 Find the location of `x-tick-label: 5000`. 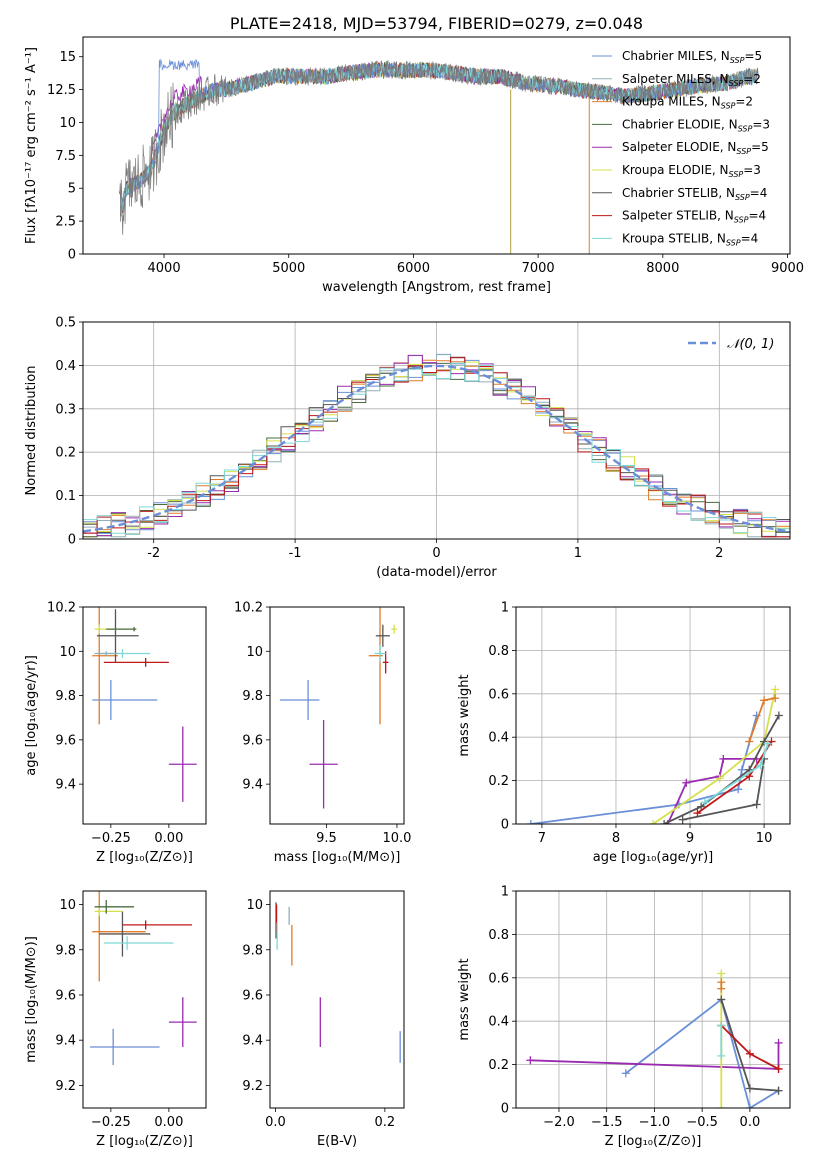

x-tick-label: 5000 is located at coordinates (288, 268).